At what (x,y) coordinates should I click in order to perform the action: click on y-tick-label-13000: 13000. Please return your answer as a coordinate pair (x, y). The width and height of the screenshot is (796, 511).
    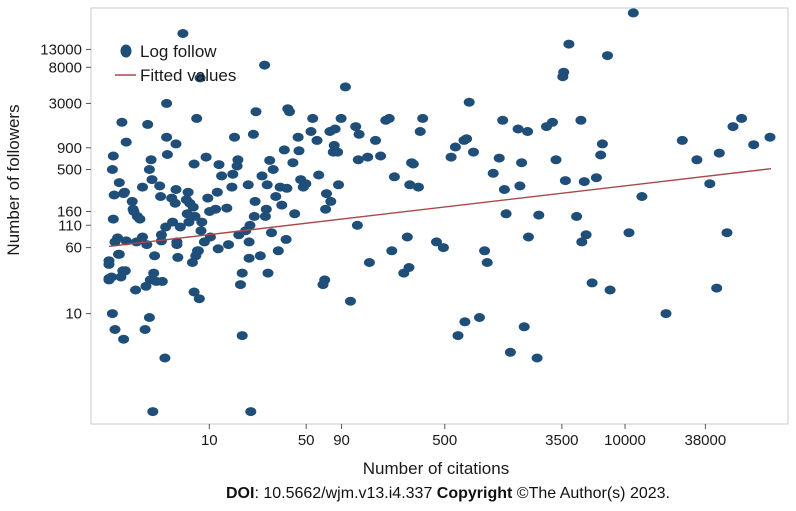
    Looking at the image, I should click on (61, 49).